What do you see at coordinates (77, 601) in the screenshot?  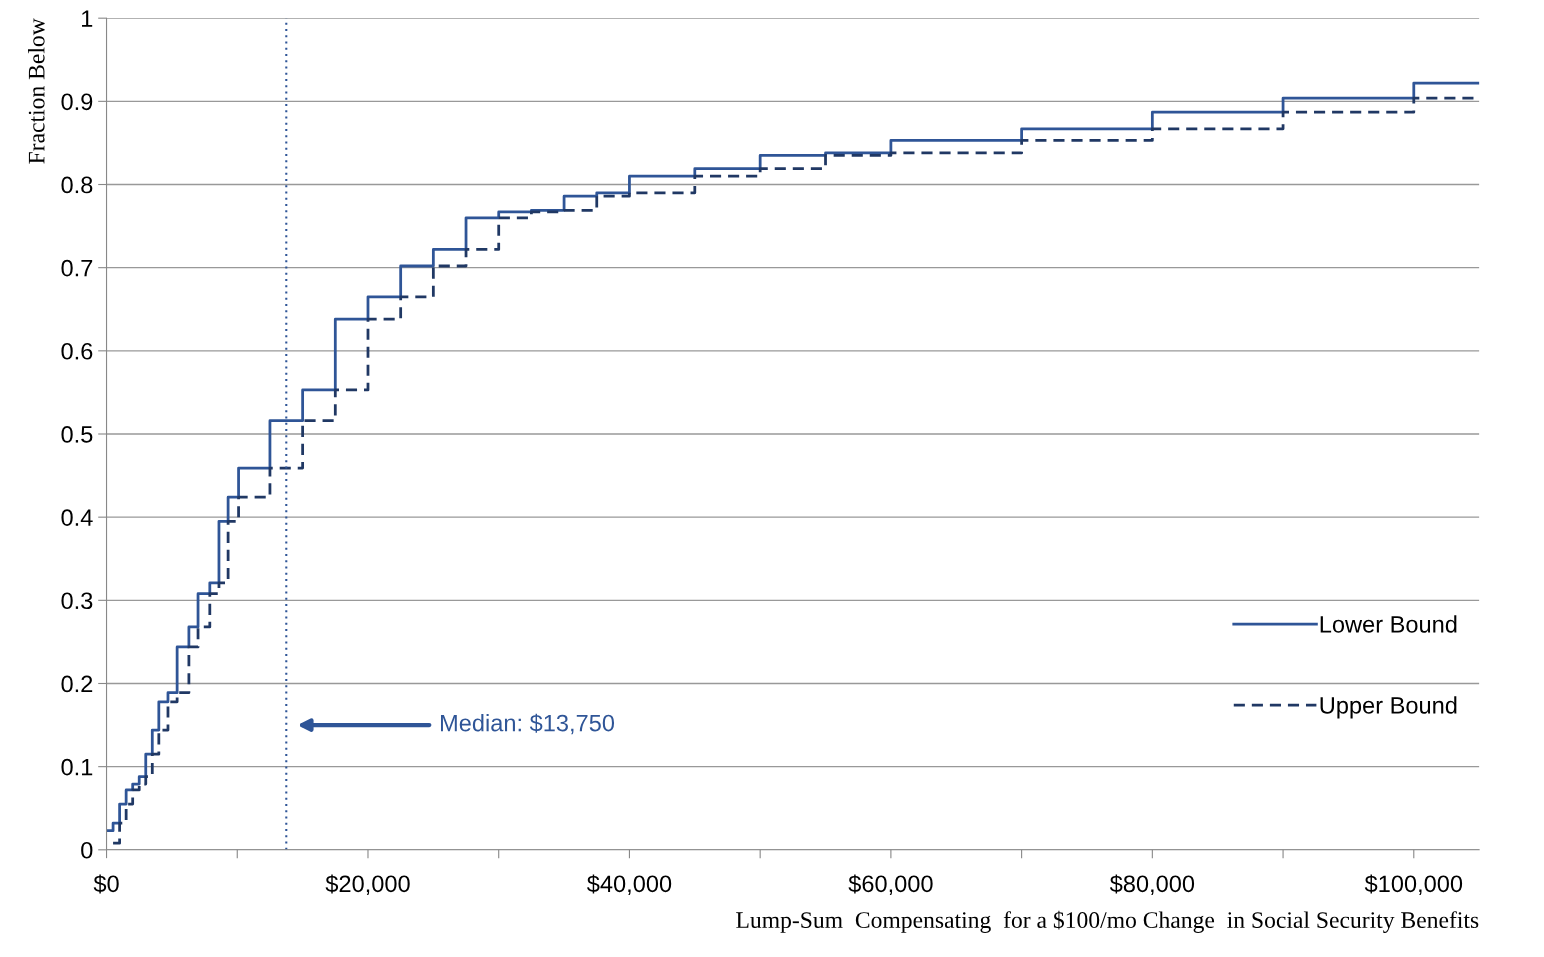 I see `y-tick-label: 0.3` at bounding box center [77, 601].